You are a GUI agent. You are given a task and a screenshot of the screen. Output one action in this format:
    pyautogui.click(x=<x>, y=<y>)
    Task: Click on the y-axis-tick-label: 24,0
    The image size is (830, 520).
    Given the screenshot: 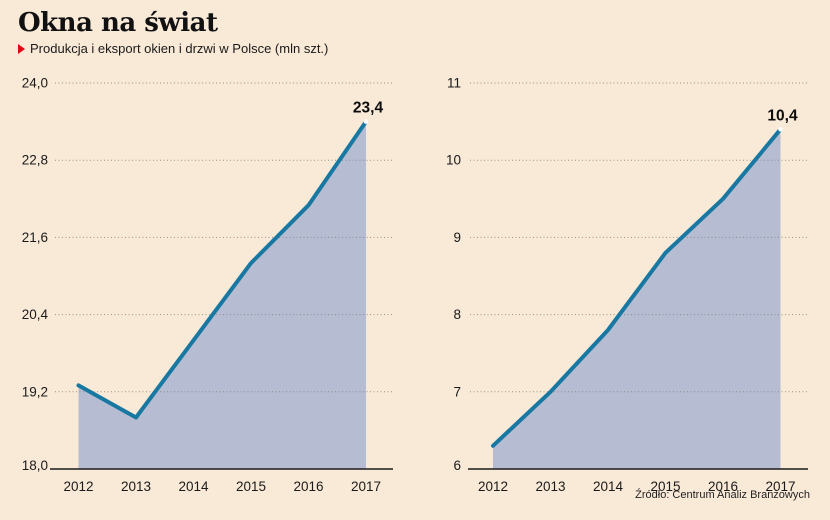 What is the action you would take?
    pyautogui.click(x=35, y=83)
    